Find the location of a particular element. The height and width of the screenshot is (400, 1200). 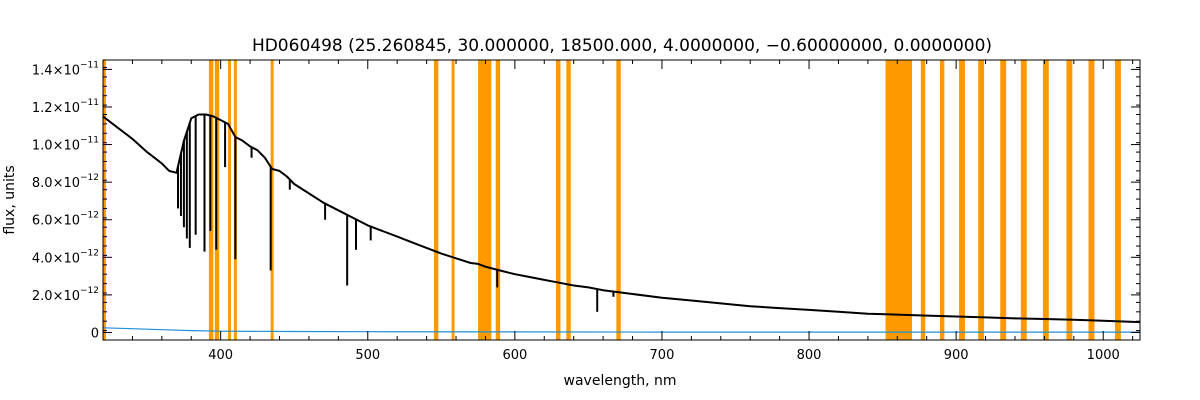

x-tick-label: 700 is located at coordinates (662, 355).